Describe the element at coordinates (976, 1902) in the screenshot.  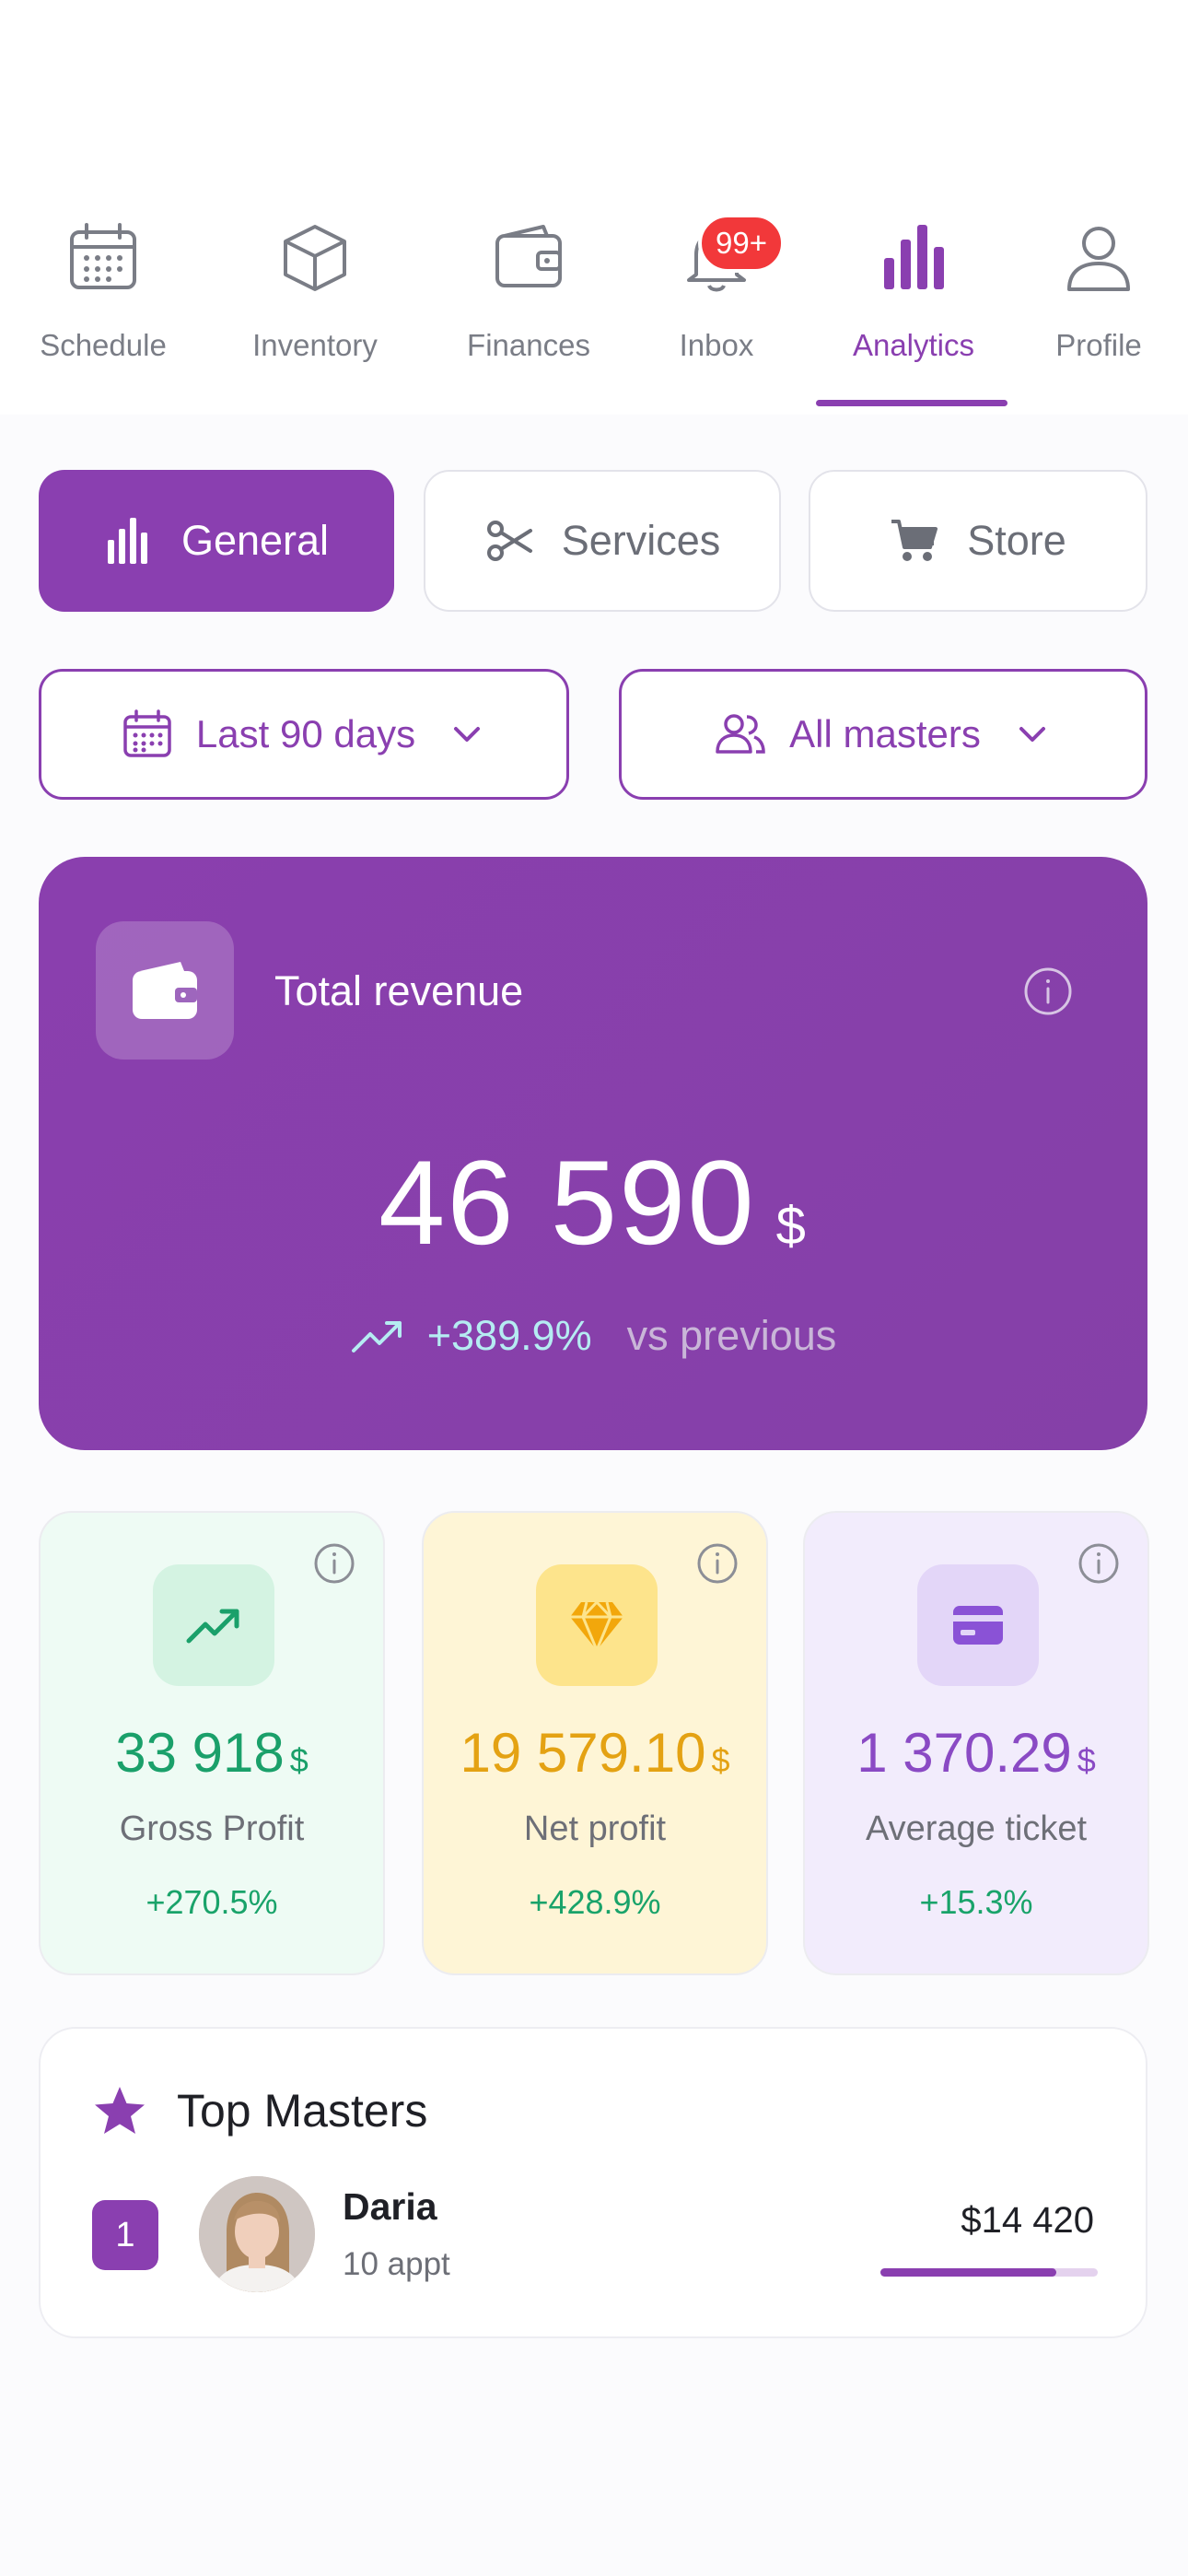
I see `average-ticket-change: +15.3%` at that location.